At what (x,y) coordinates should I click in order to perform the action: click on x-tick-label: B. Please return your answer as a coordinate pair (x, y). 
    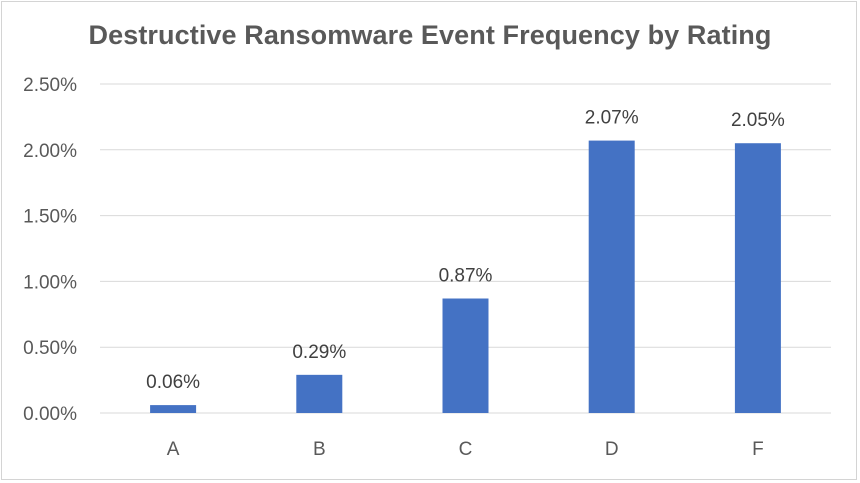
    Looking at the image, I should click on (319, 449).